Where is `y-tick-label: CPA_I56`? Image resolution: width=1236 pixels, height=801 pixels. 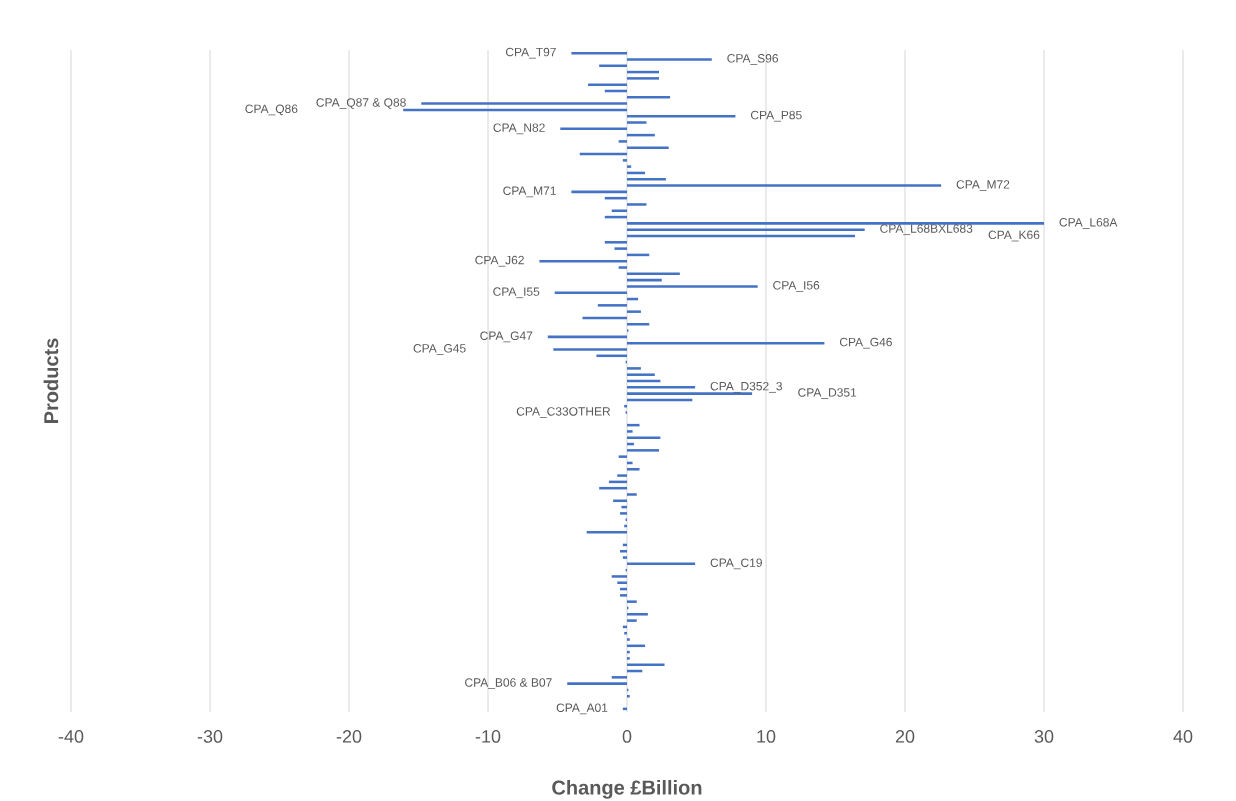
y-tick-label: CPA_I56 is located at coordinates (796, 286).